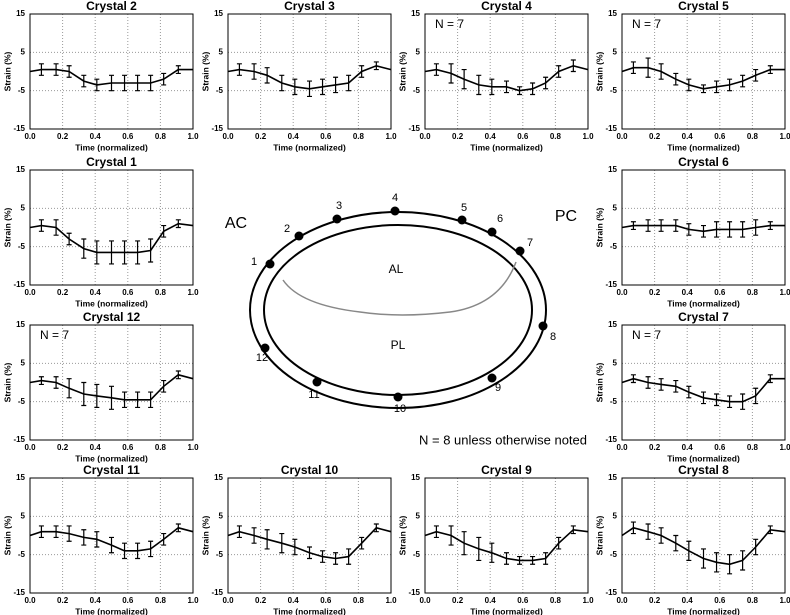 The image size is (790, 615). What do you see at coordinates (111, 6) in the screenshot?
I see `chart-title: Crystal 2` at bounding box center [111, 6].